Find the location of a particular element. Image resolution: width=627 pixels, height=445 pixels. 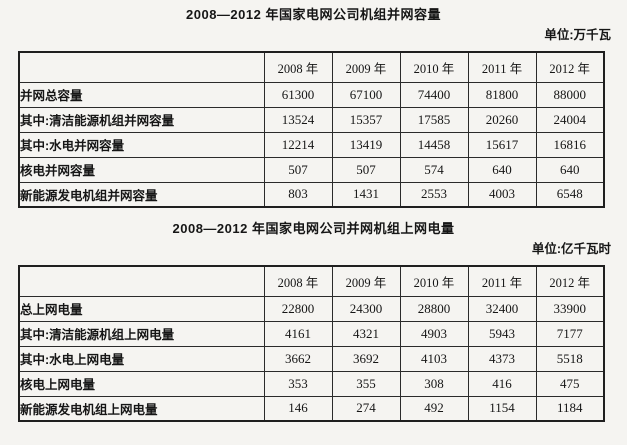

value-cell: 24004 is located at coordinates (570, 119).